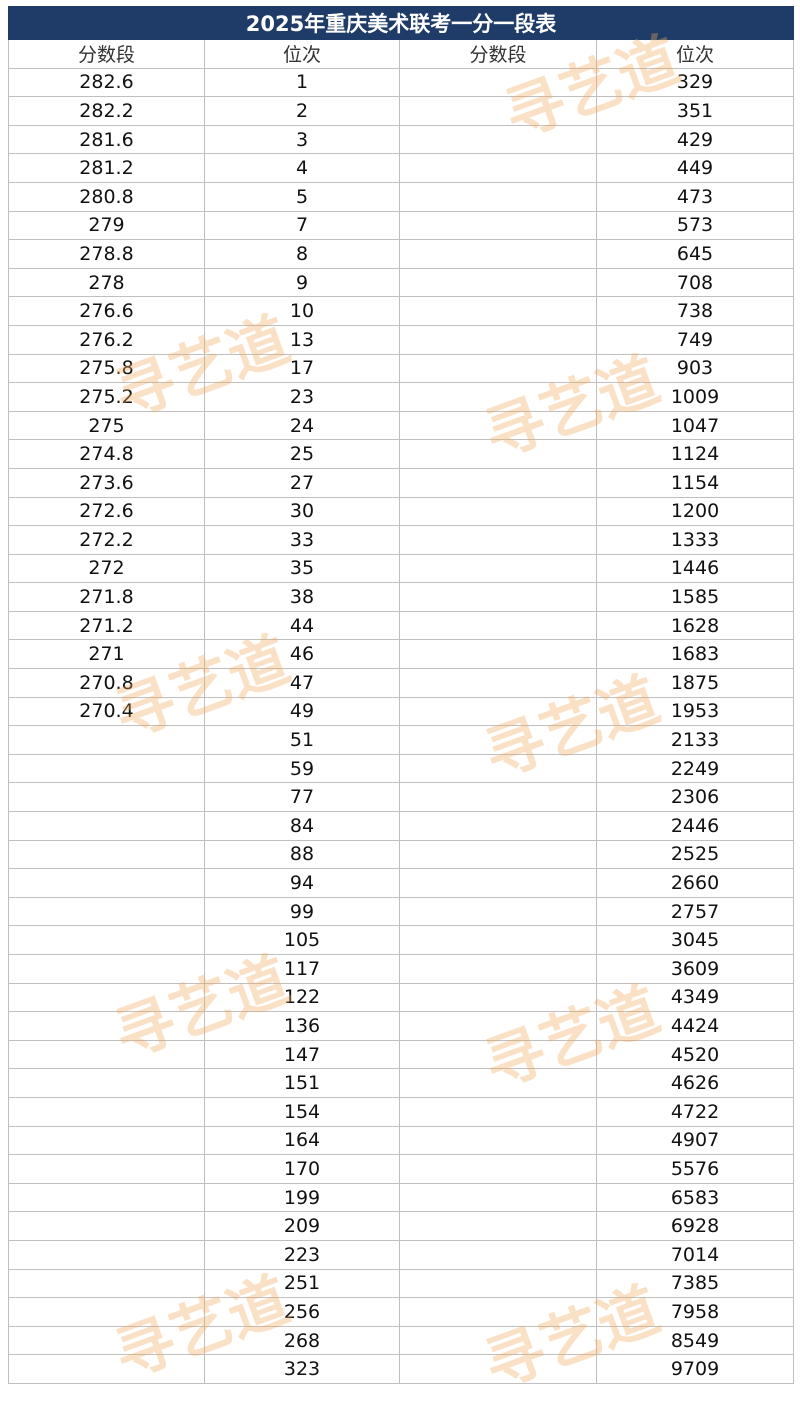 Image resolution: width=800 pixels, height=1405 pixels. I want to click on table-row: 281.6 3 429, so click(401, 140).